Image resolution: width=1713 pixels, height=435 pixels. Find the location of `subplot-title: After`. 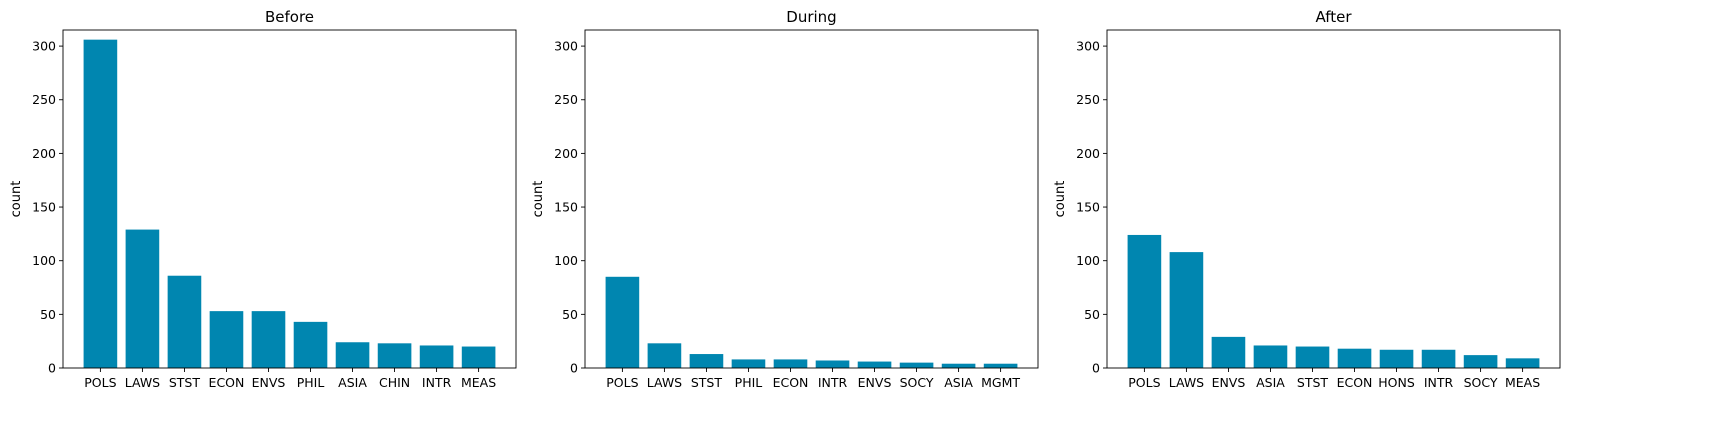

subplot-title: After is located at coordinates (1333, 17).